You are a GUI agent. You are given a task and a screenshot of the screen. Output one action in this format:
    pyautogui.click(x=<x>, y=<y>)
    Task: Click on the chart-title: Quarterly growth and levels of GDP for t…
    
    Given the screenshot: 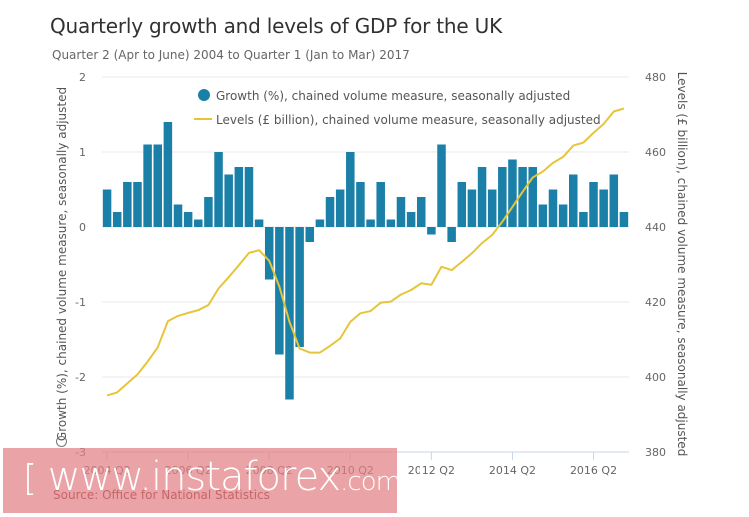 What is the action you would take?
    pyautogui.click(x=276, y=26)
    